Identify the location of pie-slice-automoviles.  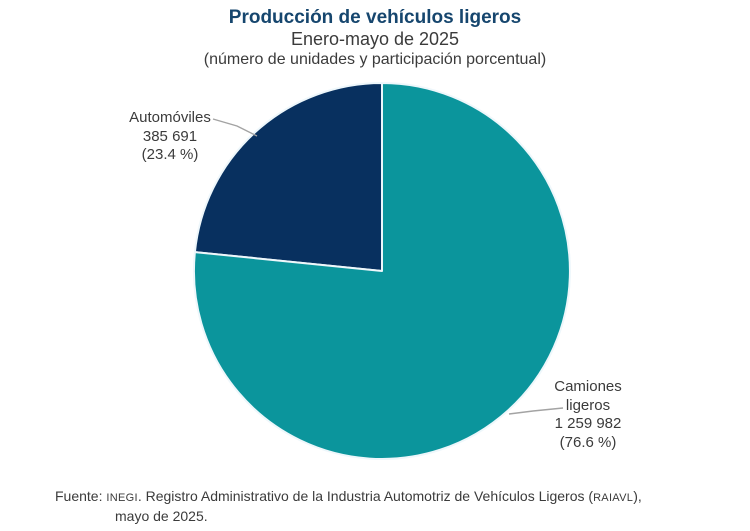
(288, 177).